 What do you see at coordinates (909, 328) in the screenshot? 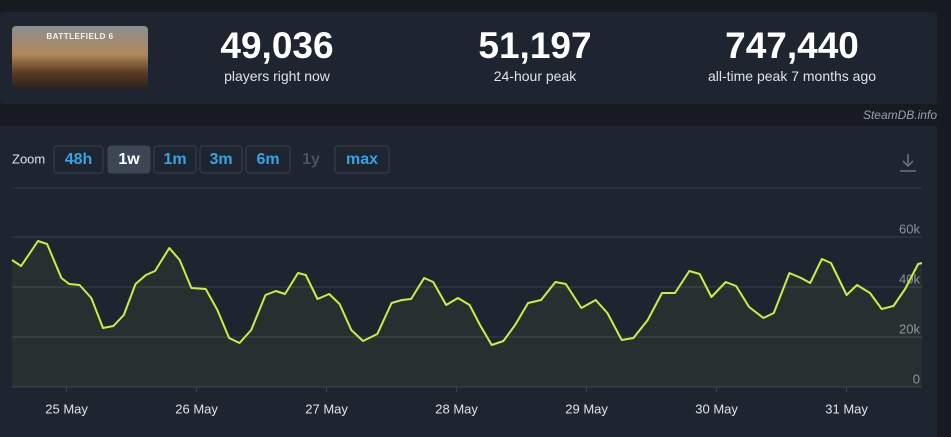
I see `y-tick-label: 20k` at bounding box center [909, 328].